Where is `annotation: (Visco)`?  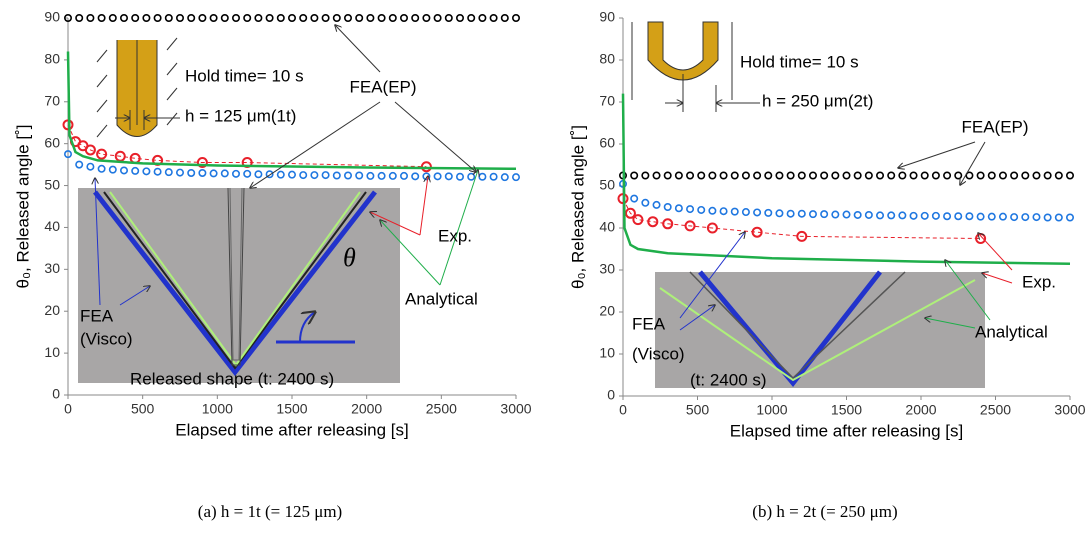
annotation: (Visco) is located at coordinates (106, 338).